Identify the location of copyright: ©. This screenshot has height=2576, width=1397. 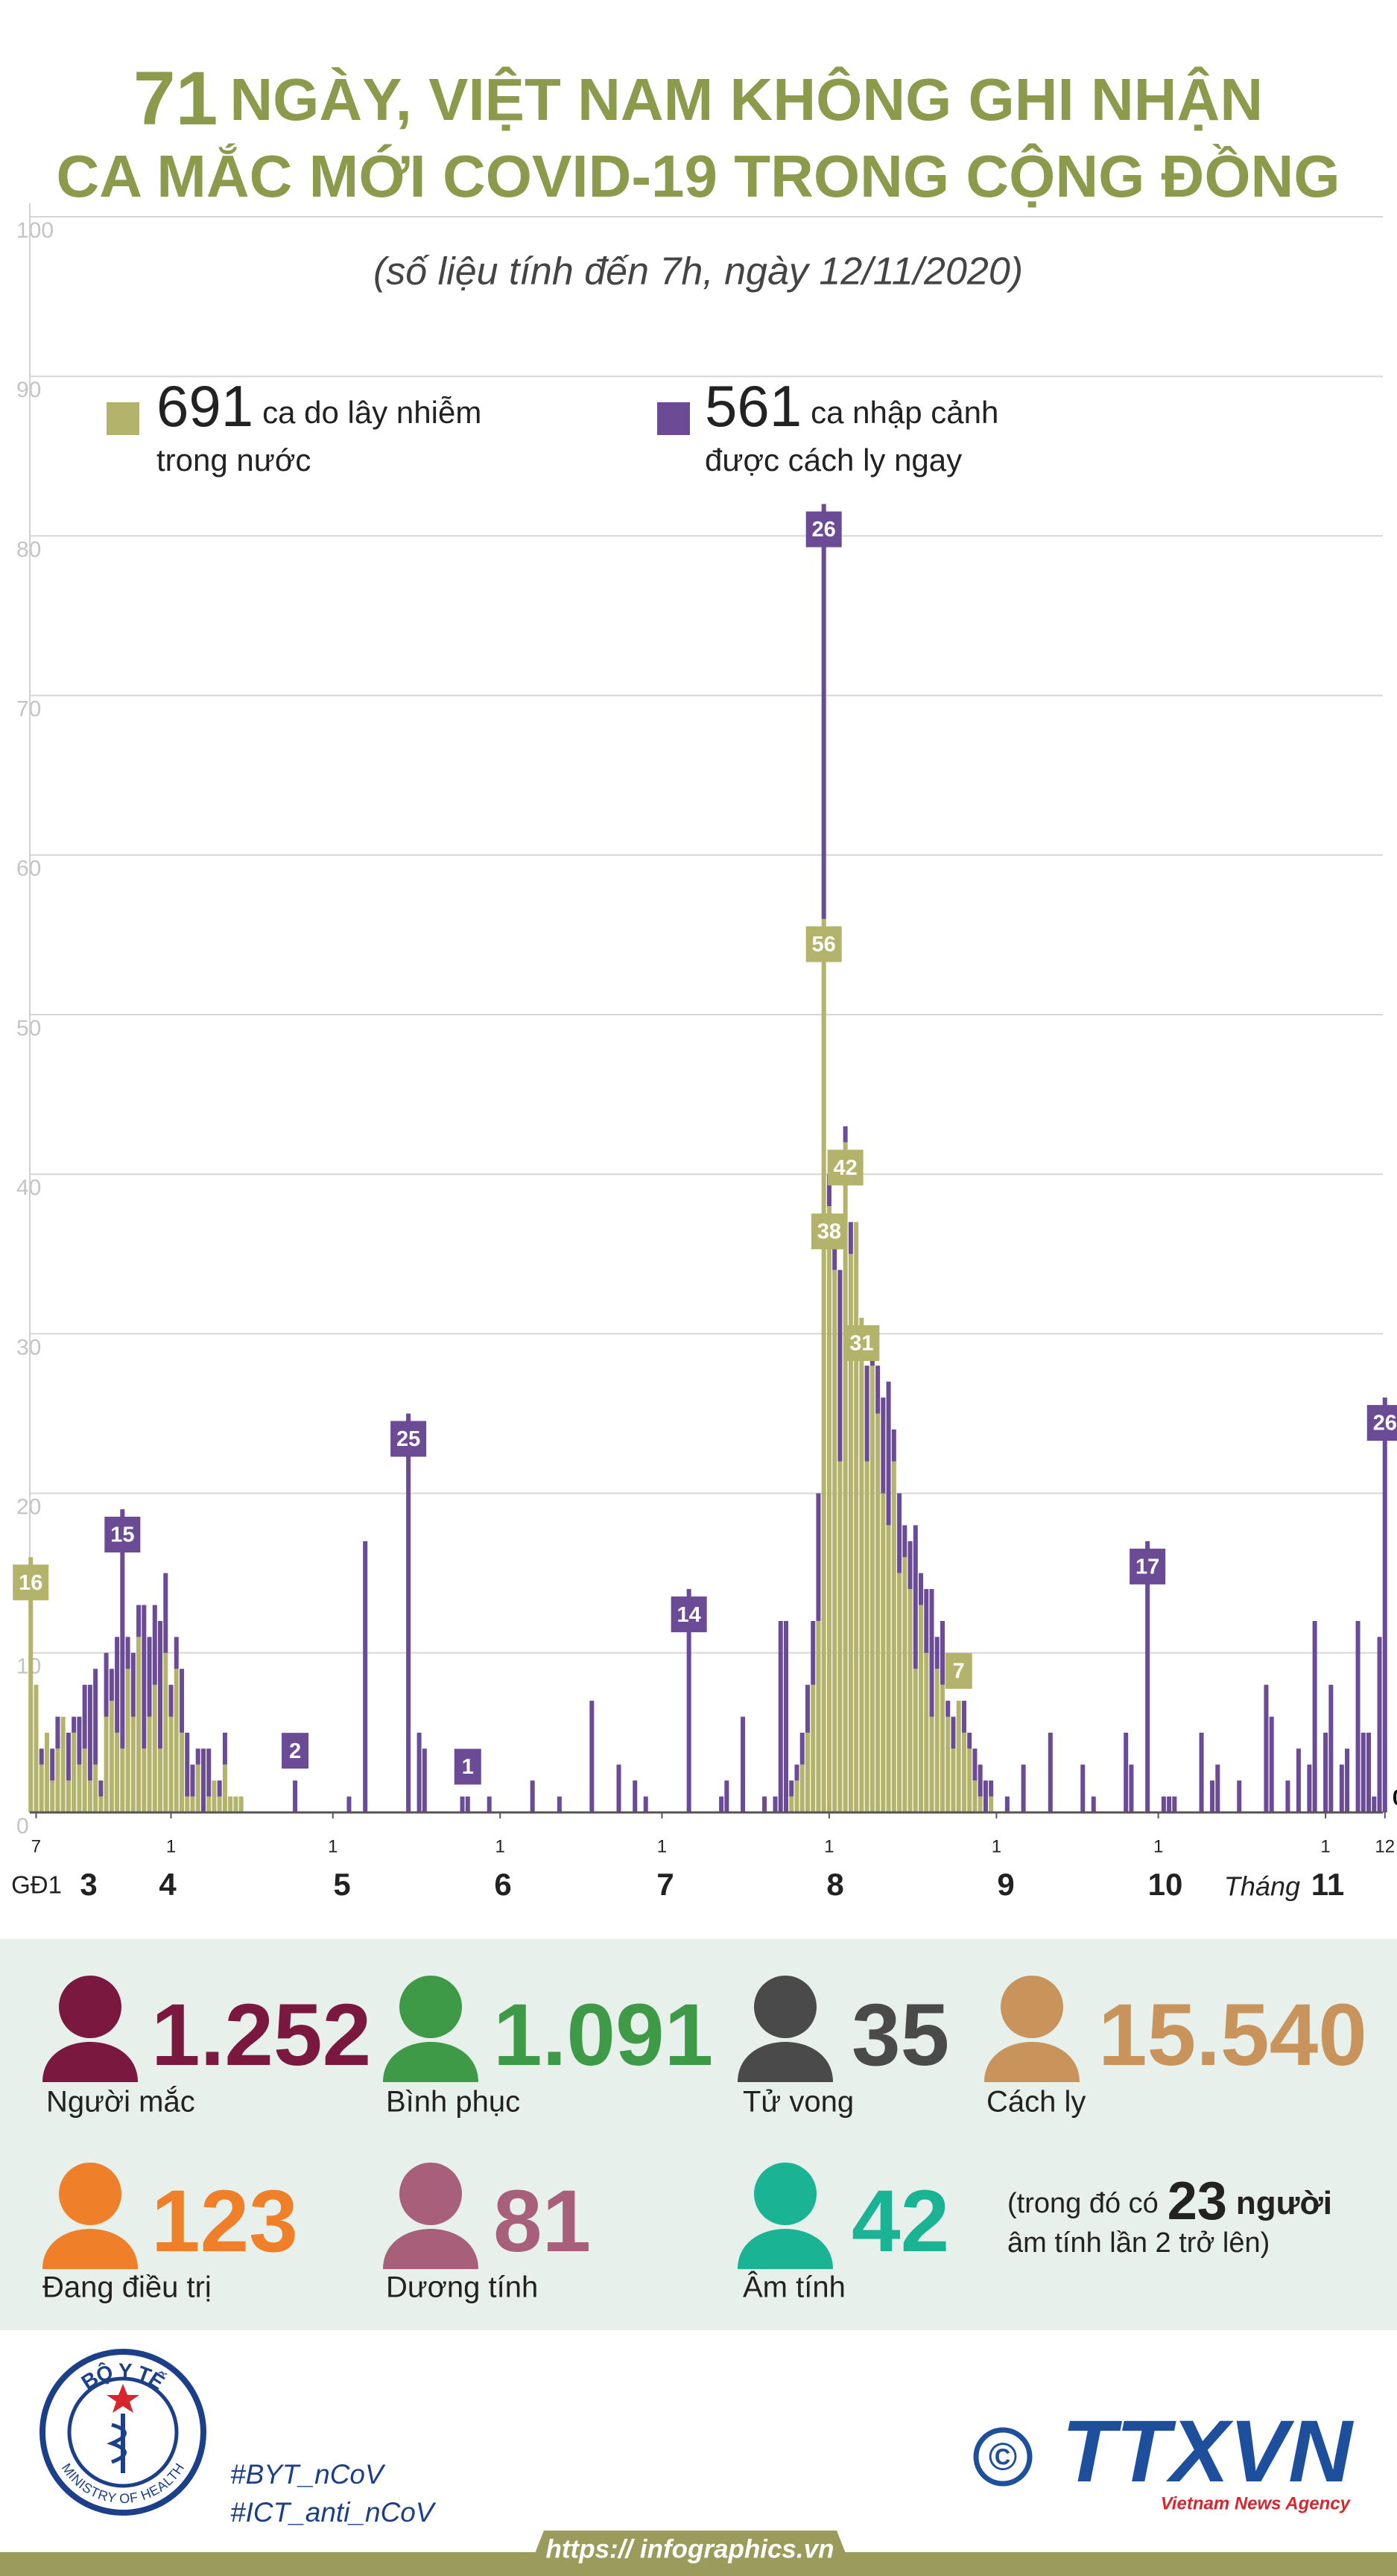
(1003, 2458).